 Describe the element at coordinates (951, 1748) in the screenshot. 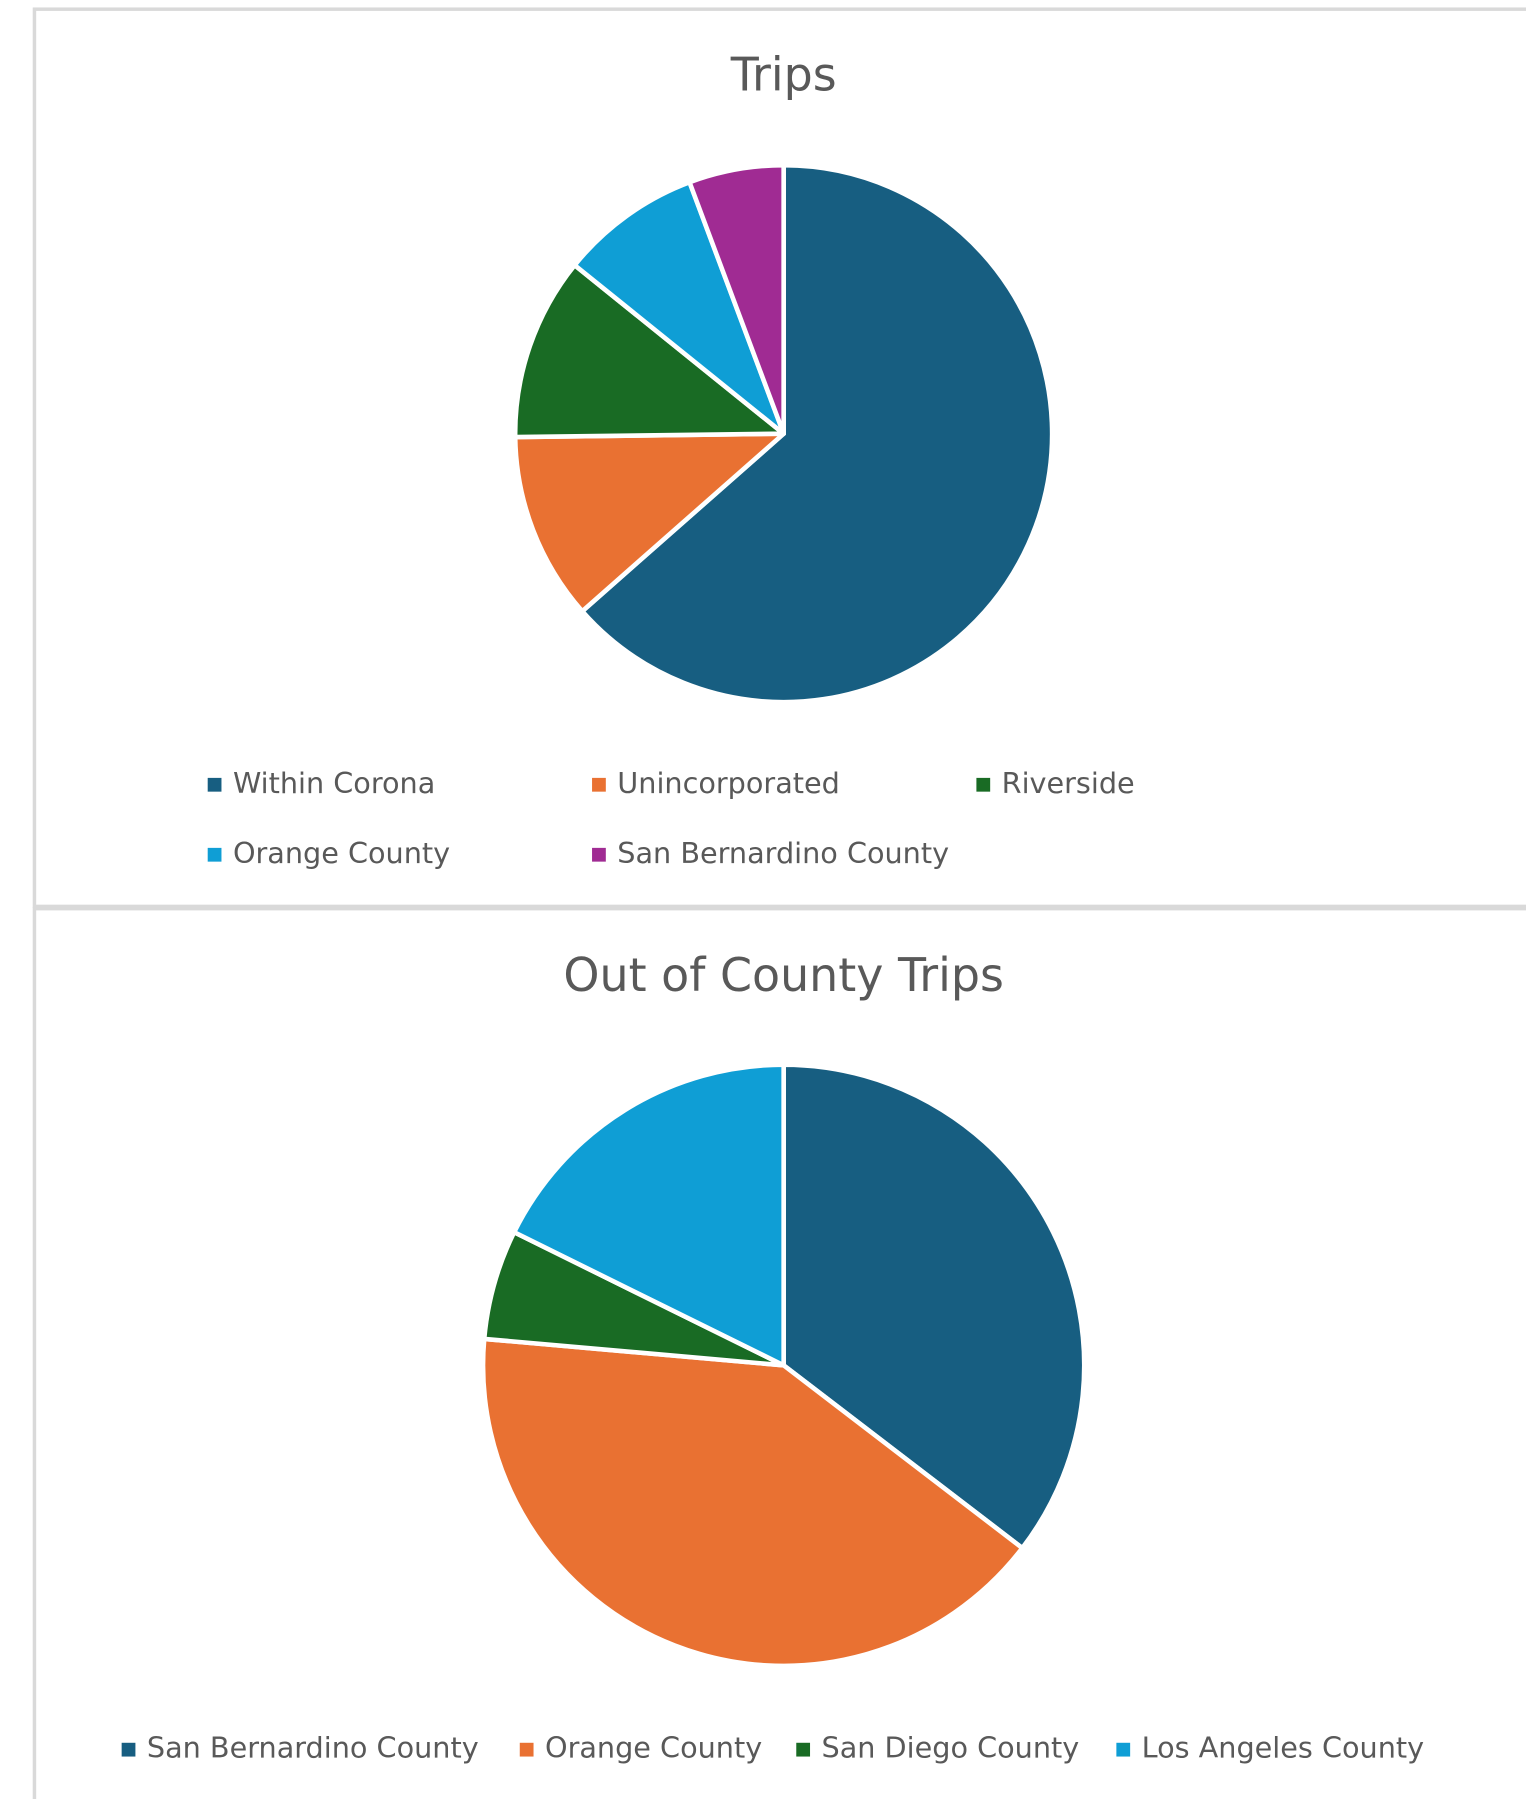

I see `legend-label: San Diego County` at that location.